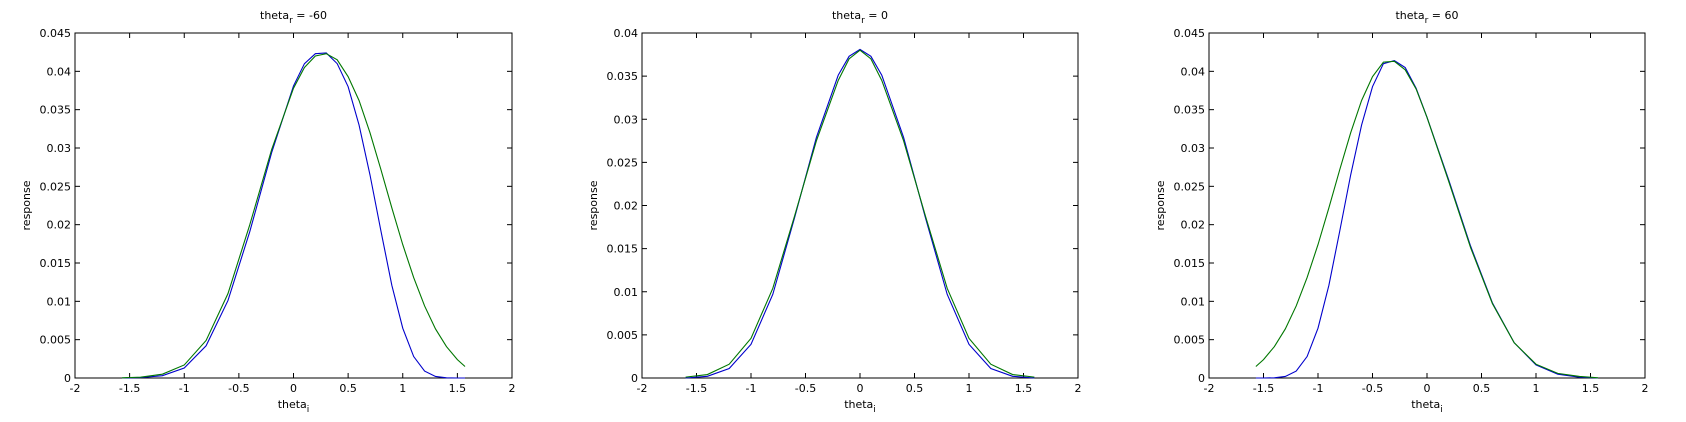  What do you see at coordinates (860, 17) in the screenshot?
I see `chart-title: thetar = 0` at bounding box center [860, 17].